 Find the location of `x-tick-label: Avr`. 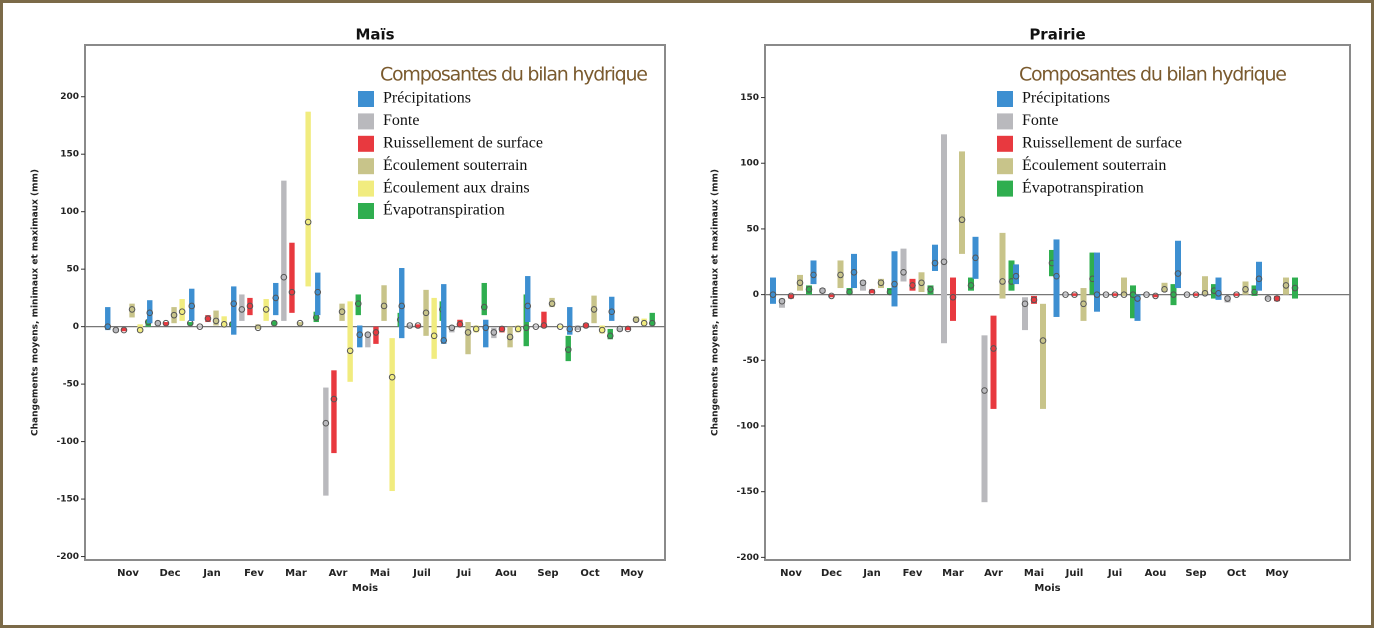

x-tick-label: Avr is located at coordinates (338, 573).